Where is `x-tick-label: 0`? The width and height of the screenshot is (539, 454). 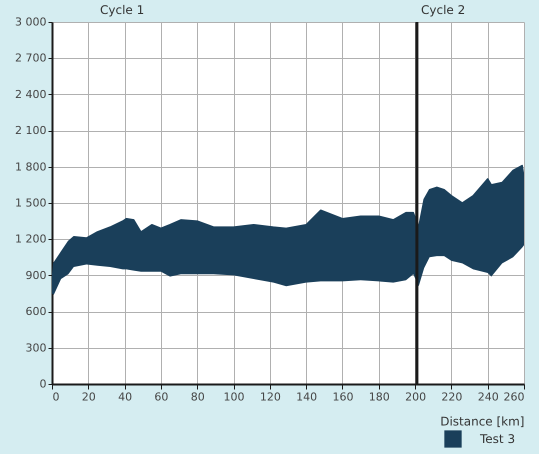
x-tick-label: 0 is located at coordinates (56, 397).